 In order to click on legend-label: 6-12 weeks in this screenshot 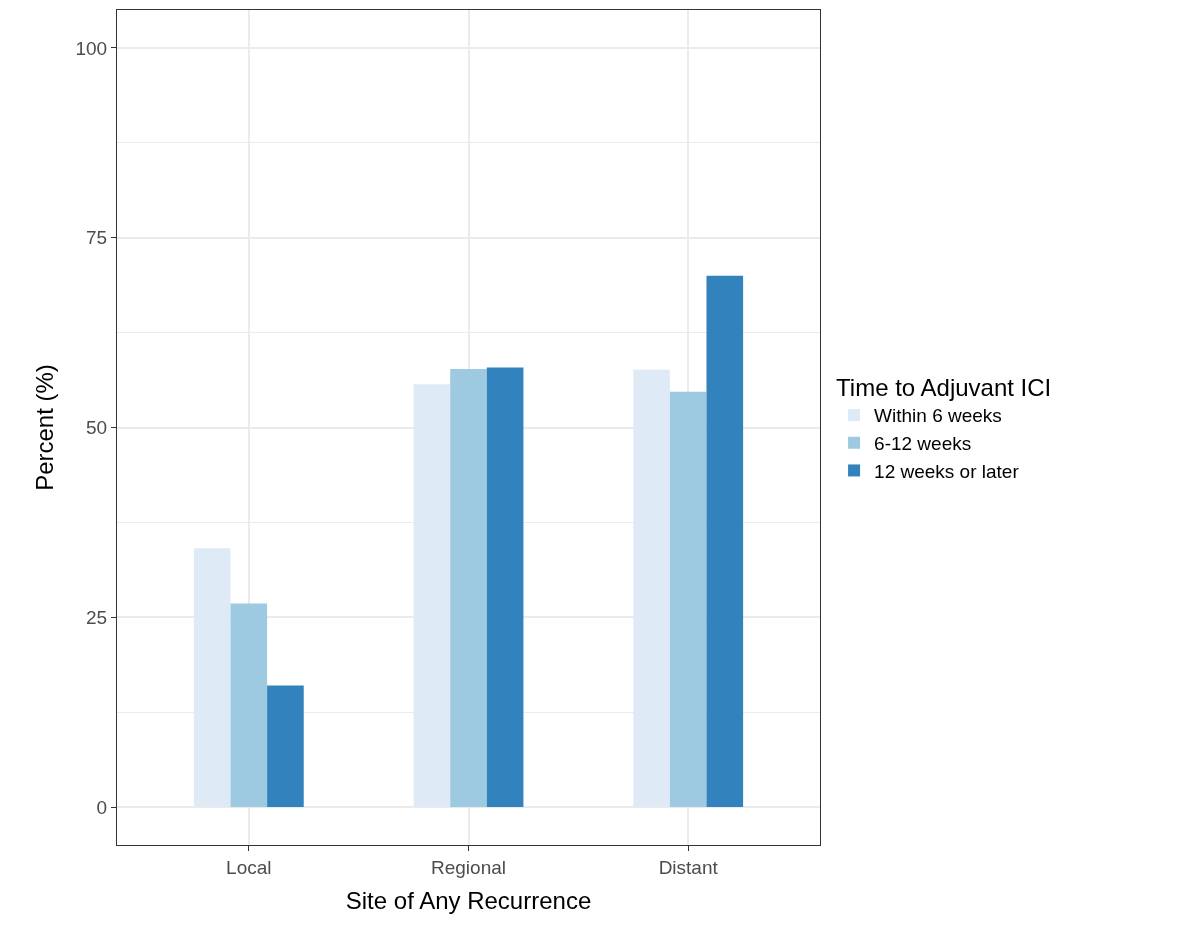, I will do `click(923, 444)`.